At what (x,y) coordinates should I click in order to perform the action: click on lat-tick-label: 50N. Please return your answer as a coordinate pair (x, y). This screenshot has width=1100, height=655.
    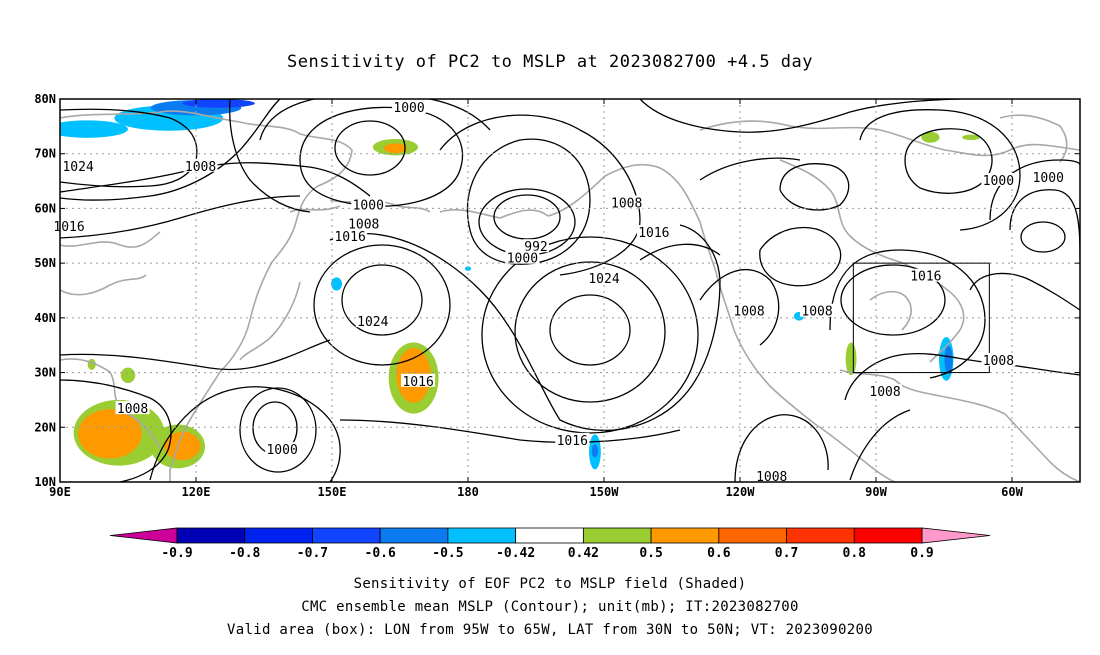
    Looking at the image, I should click on (45, 263).